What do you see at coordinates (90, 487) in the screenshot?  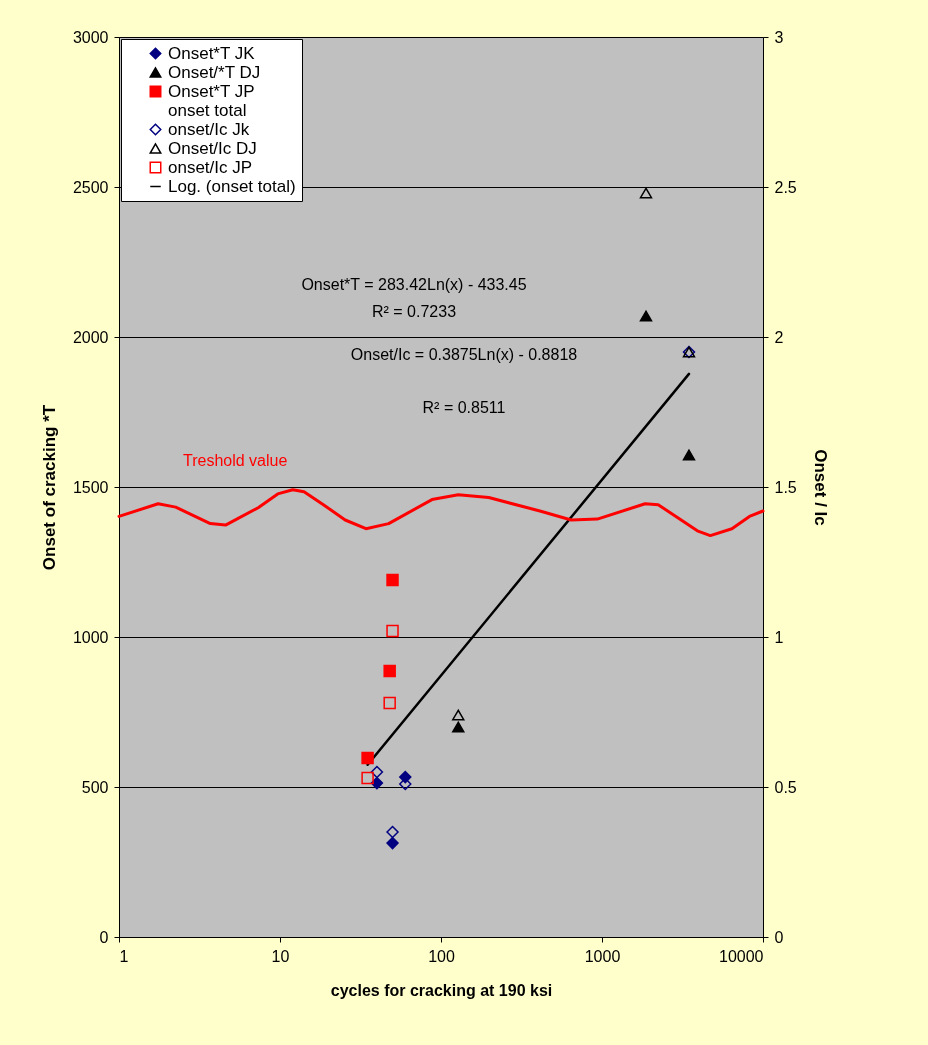 I see `y-tick-label: 1500` at bounding box center [90, 487].